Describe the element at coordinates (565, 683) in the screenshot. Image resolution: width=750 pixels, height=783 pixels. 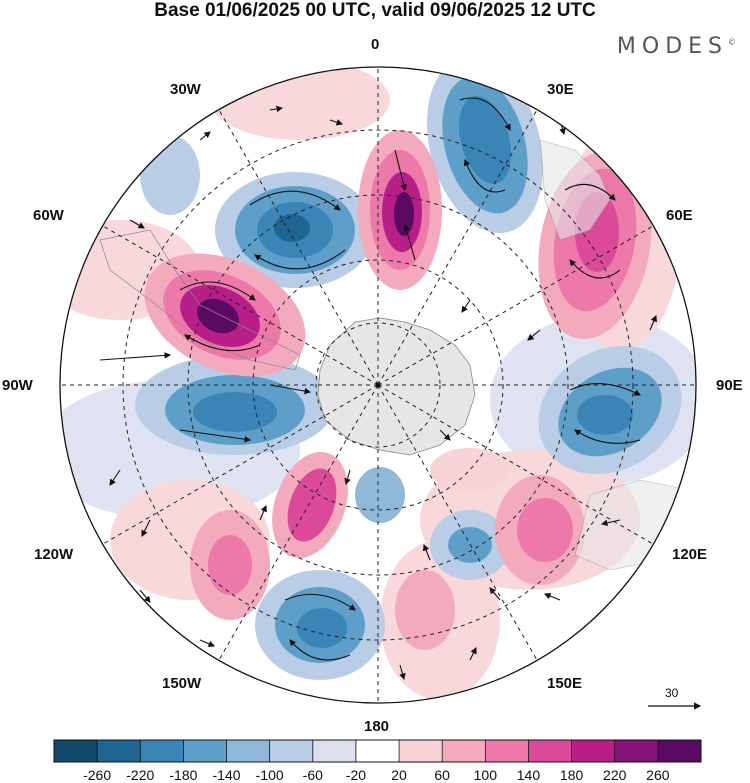
I see `lon-label-150e: 150E` at that location.